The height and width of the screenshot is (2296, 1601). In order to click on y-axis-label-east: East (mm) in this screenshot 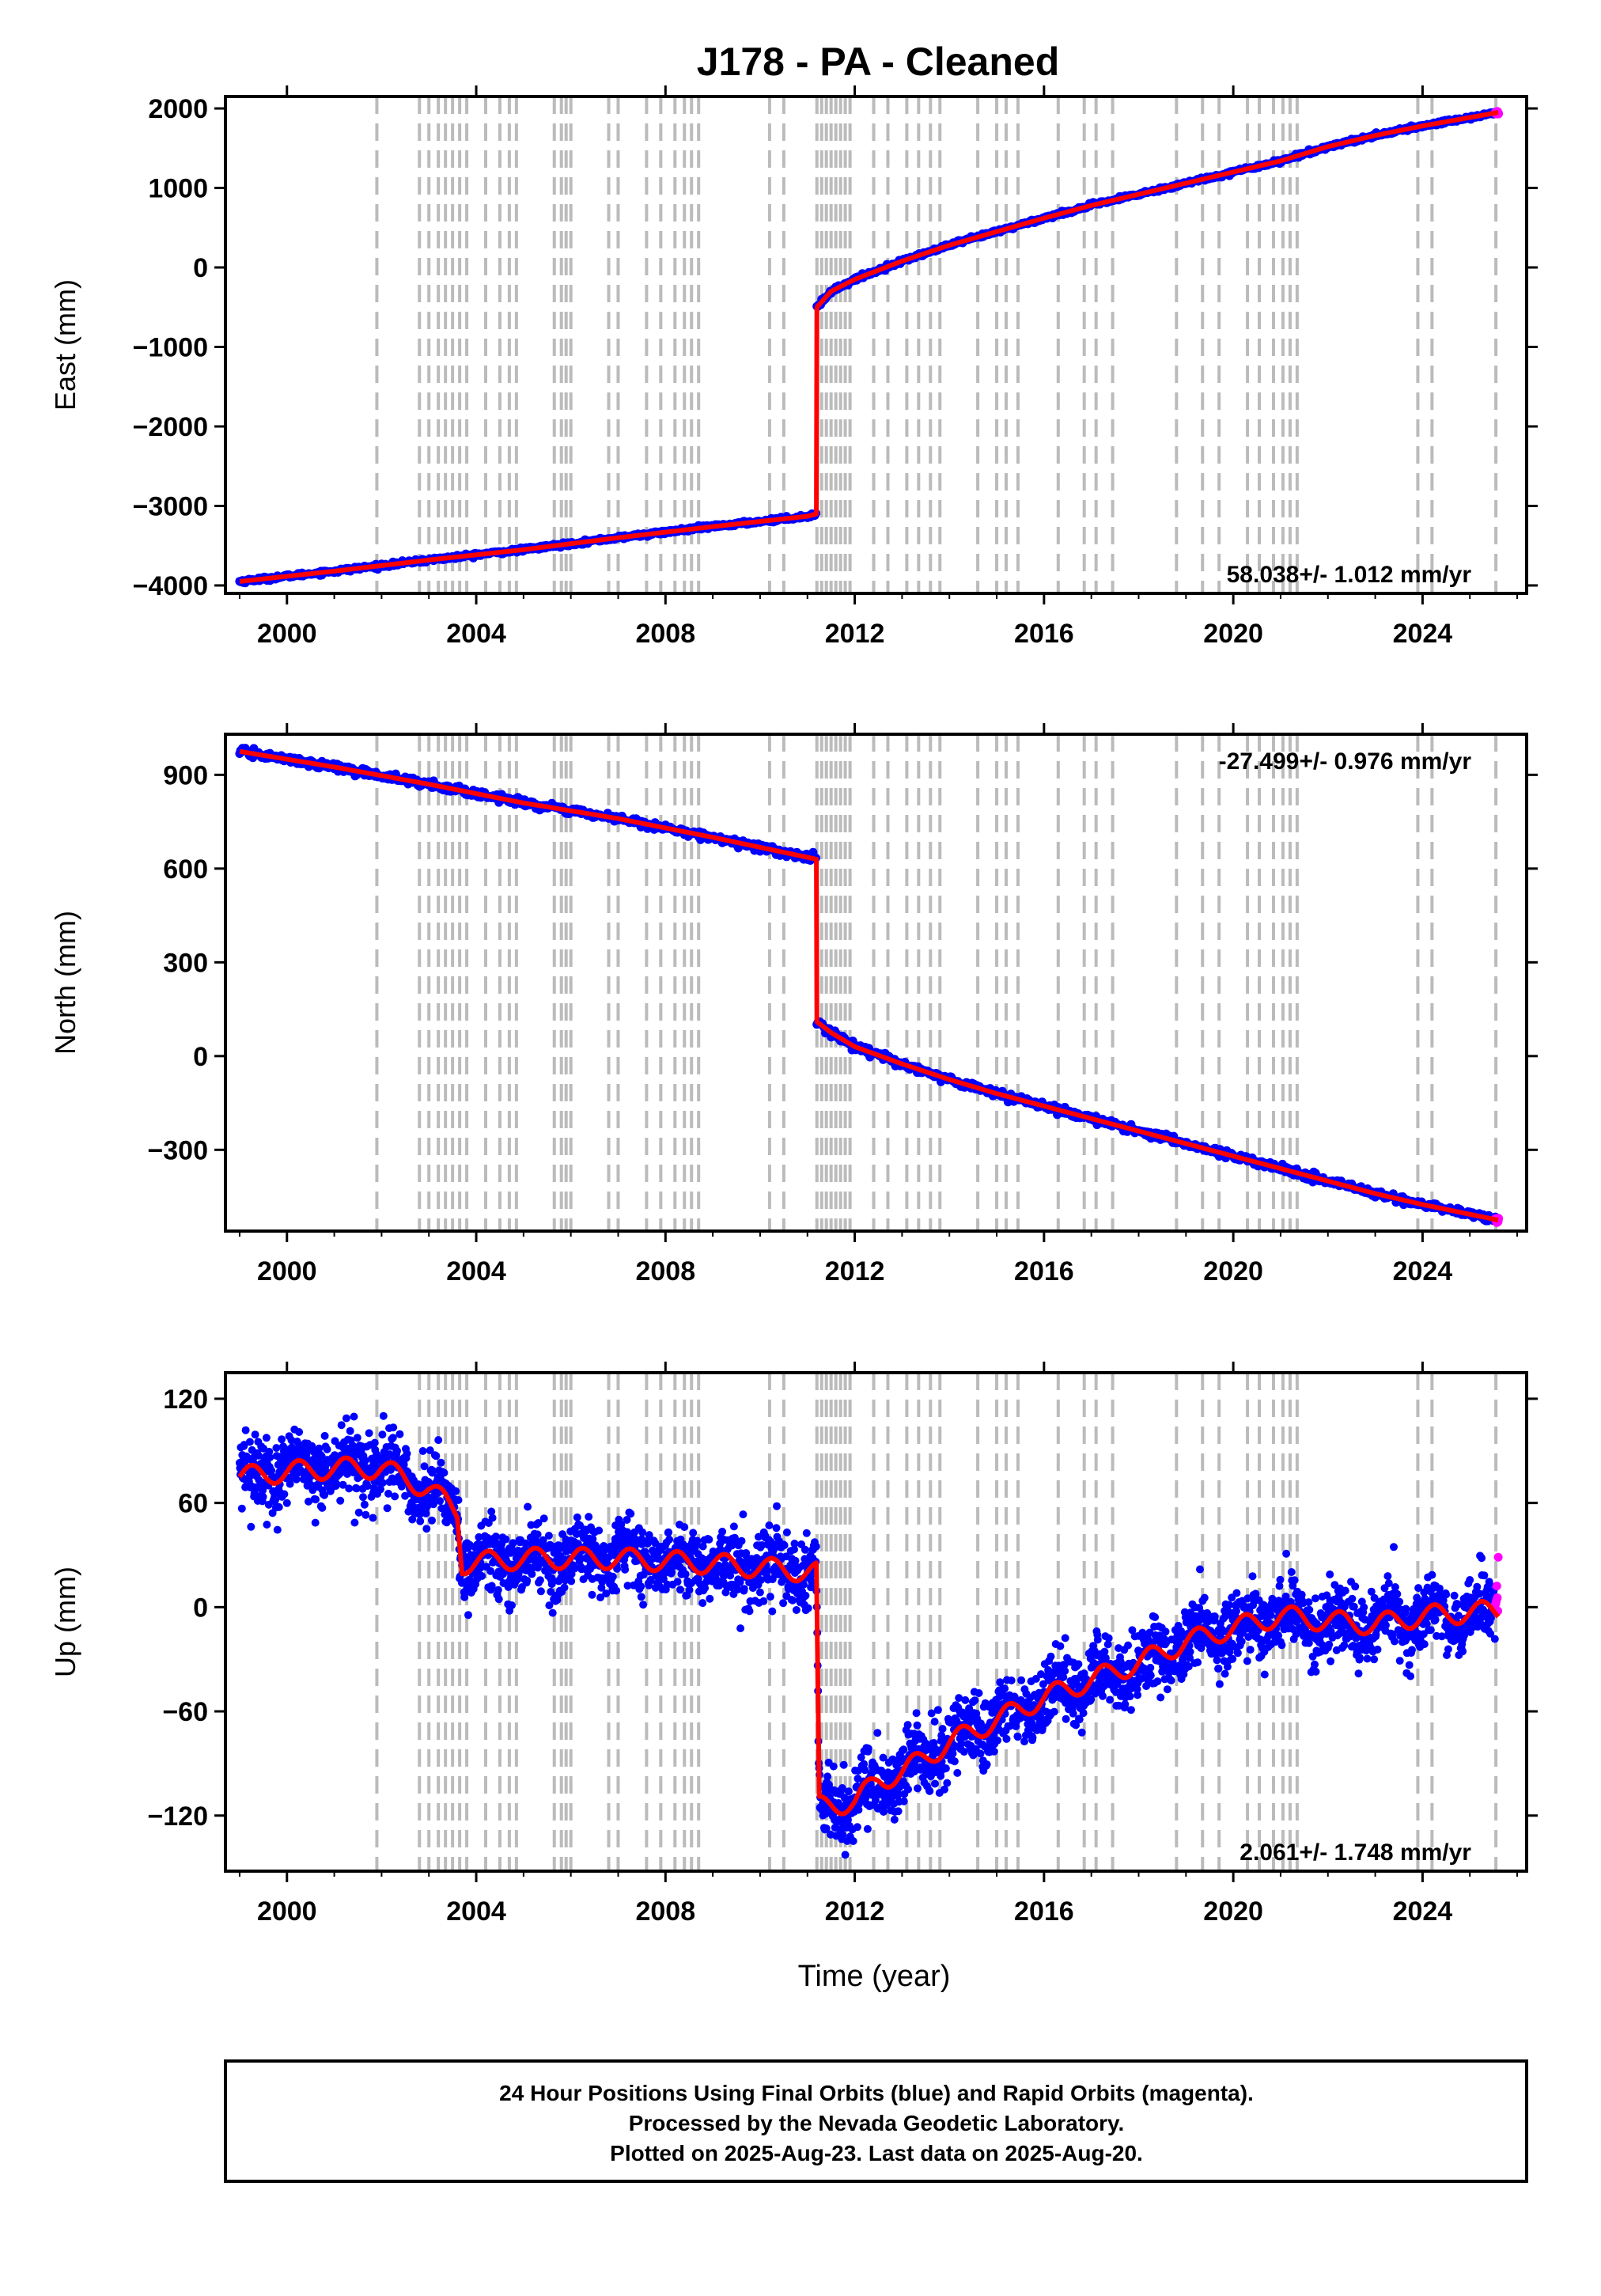, I will do `click(65, 345)`.